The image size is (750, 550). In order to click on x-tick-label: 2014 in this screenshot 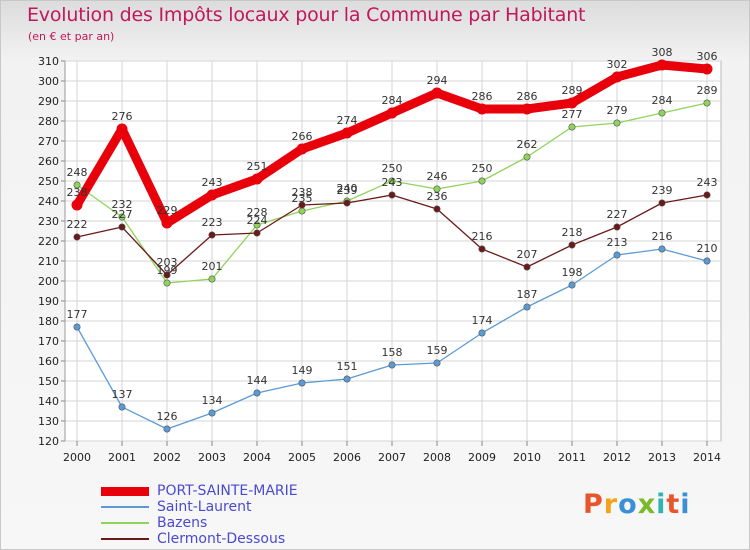, I will do `click(707, 457)`.